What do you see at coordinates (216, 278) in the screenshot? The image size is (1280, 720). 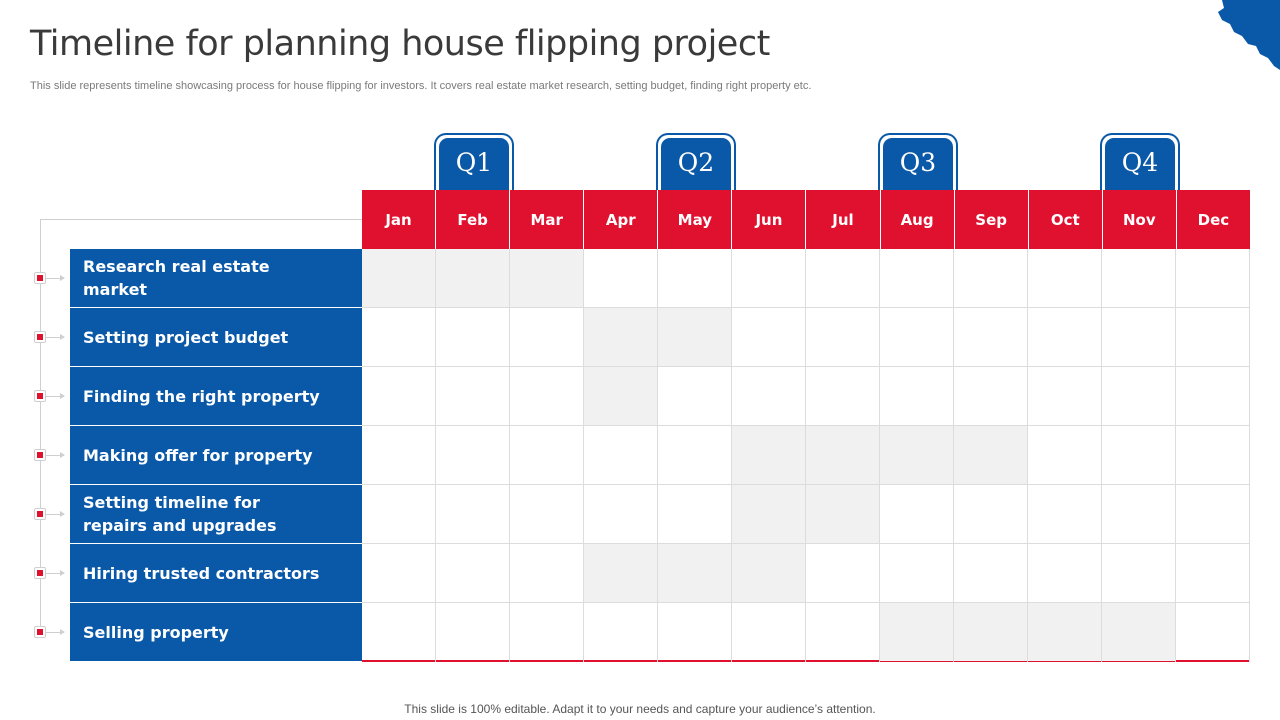 I see `task-label: Research real estate market` at bounding box center [216, 278].